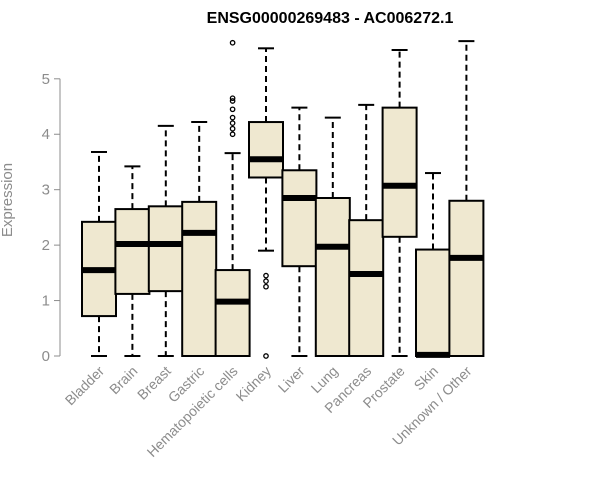 The width and height of the screenshot is (600, 500). Describe the element at coordinates (8, 200) in the screenshot. I see `y-axis-label: Expression` at that location.